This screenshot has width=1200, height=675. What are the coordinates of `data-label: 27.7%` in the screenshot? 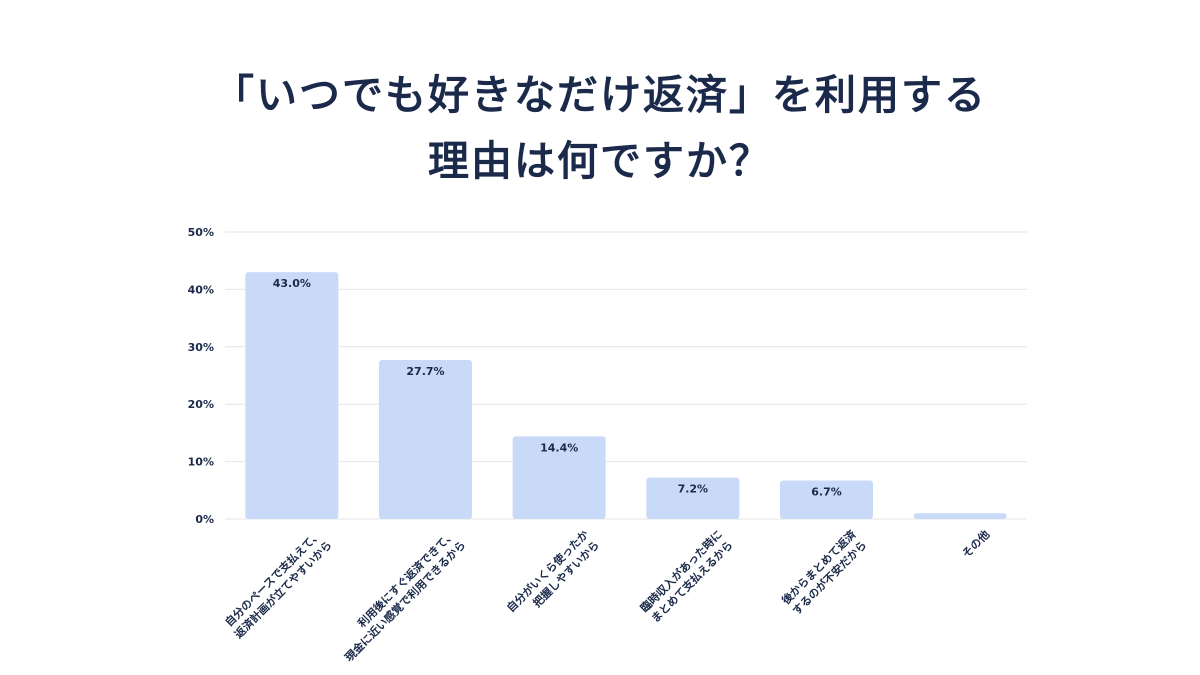 It's located at (425, 371).